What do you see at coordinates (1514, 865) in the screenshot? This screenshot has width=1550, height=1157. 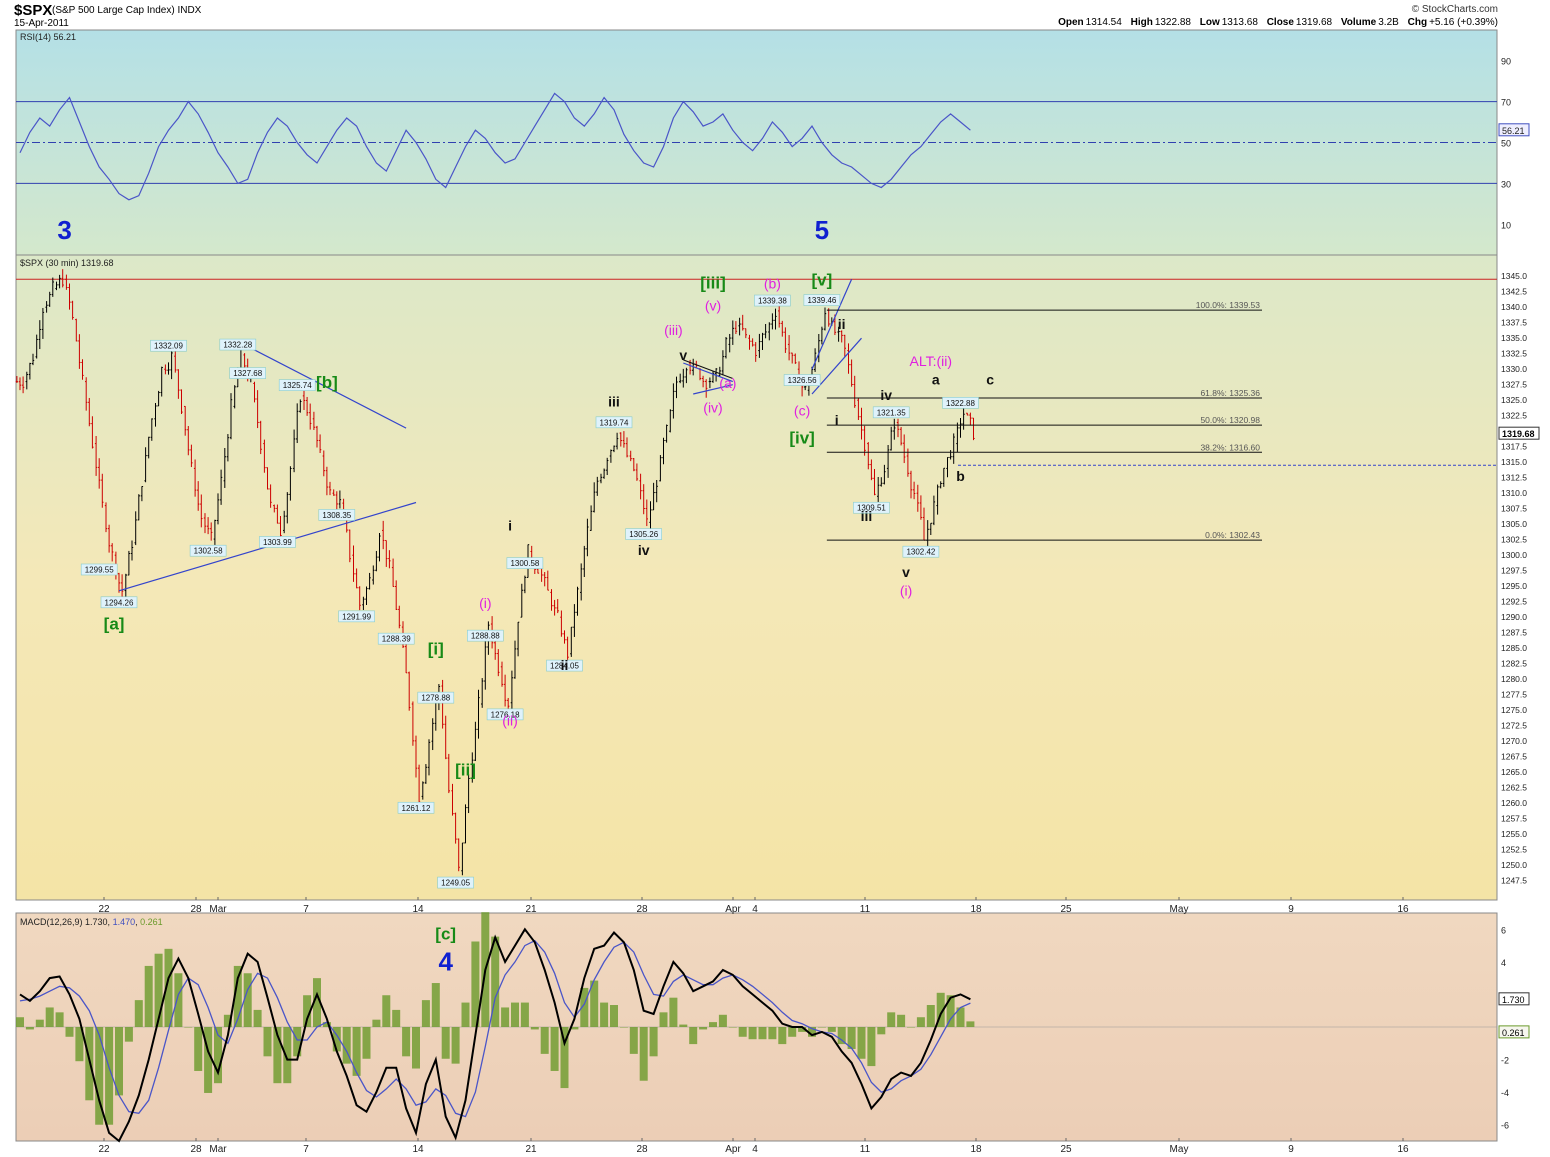 I see `price-tick-label: 1250.0` at bounding box center [1514, 865].